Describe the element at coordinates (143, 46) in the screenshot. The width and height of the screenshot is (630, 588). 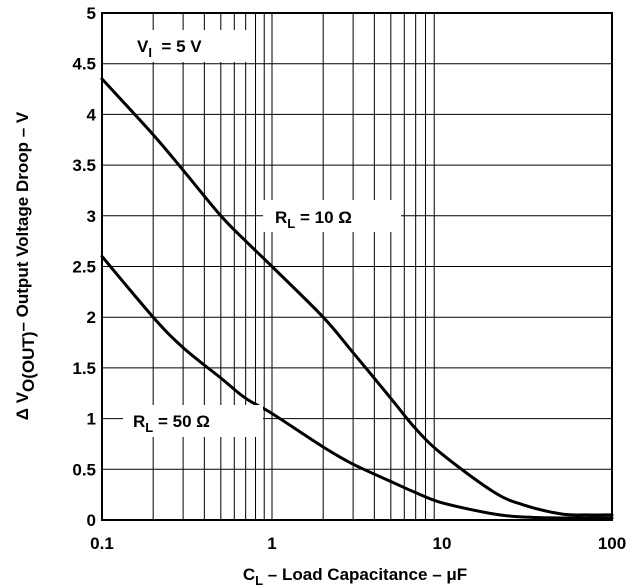
I see `annotation-vi-main: V` at that location.